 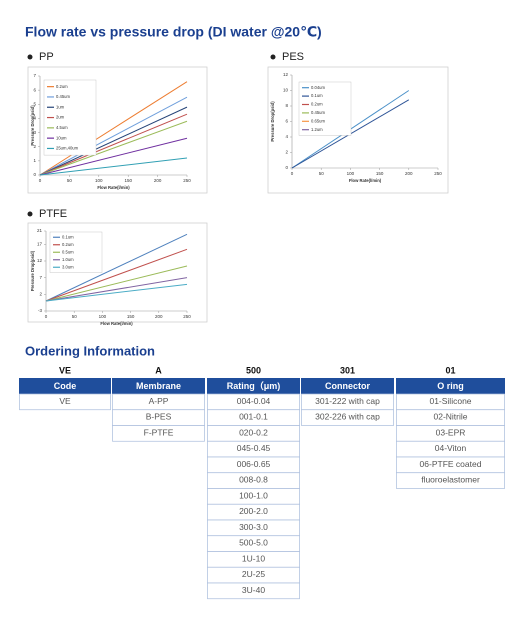 What do you see at coordinates (318, 87) in the screenshot?
I see `legend-label: 0.04um` at bounding box center [318, 87].